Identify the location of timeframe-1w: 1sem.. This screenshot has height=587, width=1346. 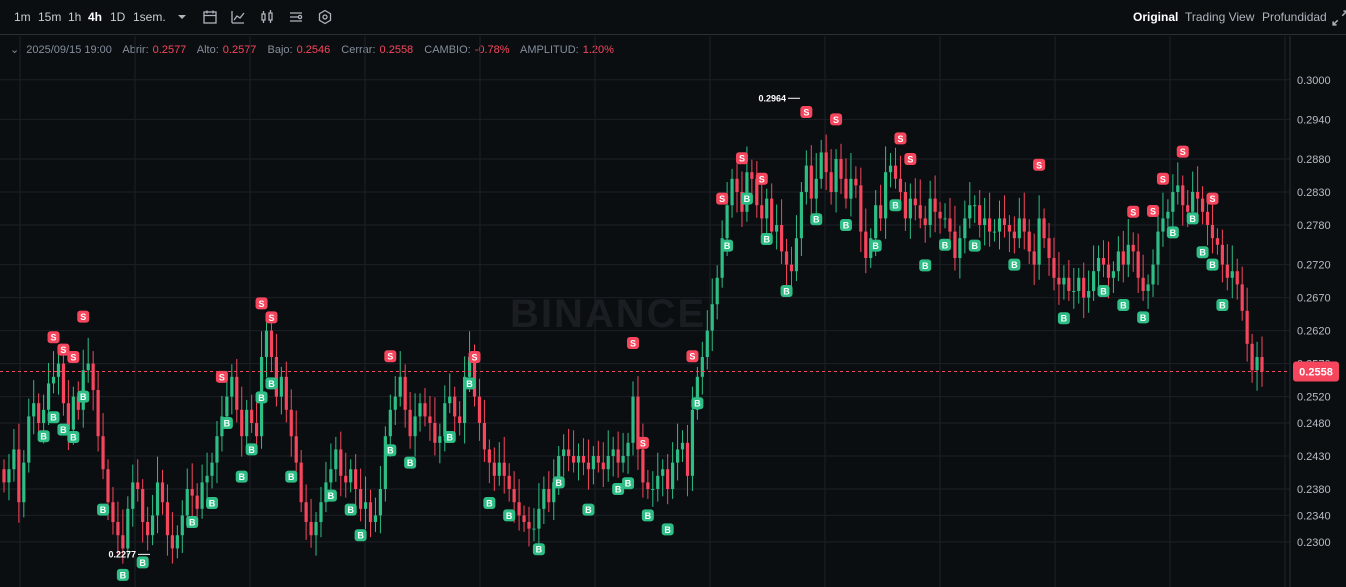
(149, 17).